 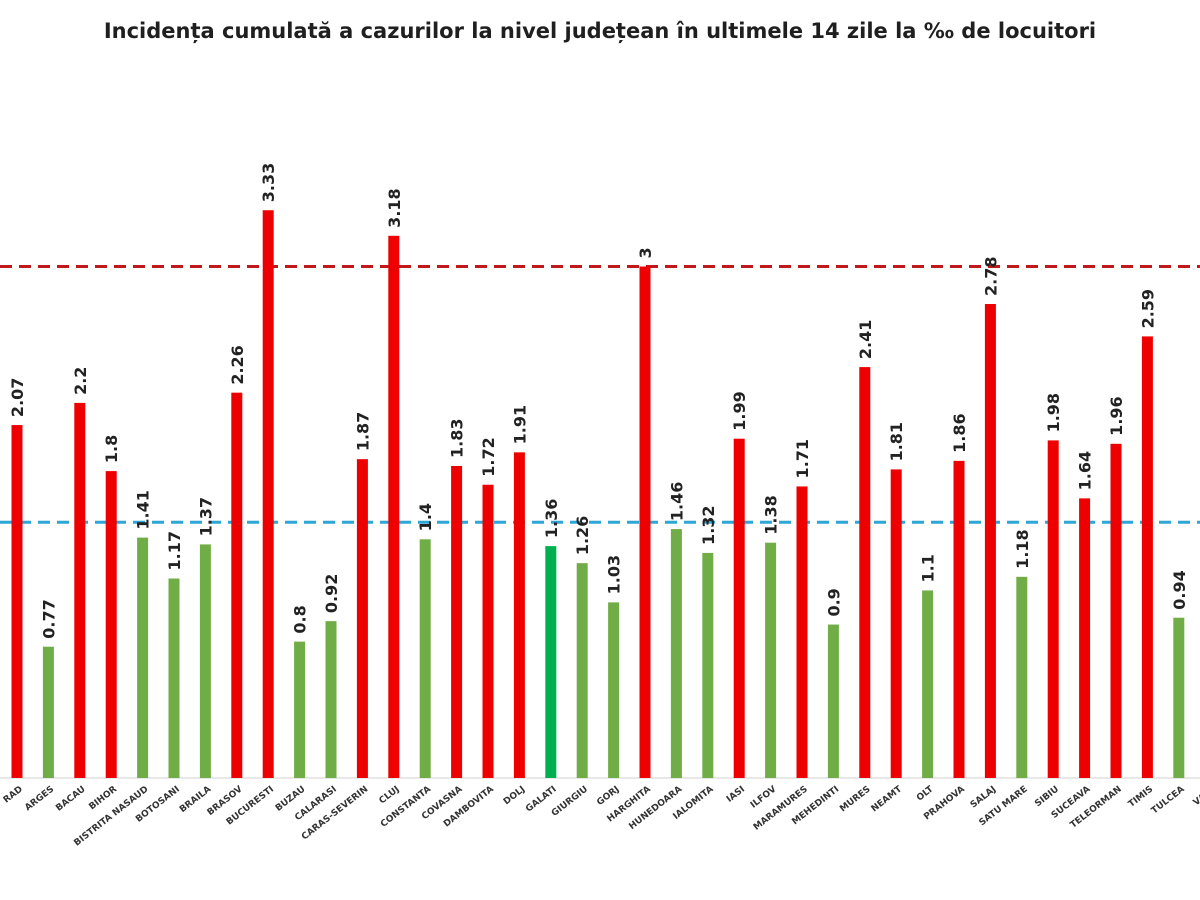 I want to click on value-label: 1.4, so click(x=425, y=517).